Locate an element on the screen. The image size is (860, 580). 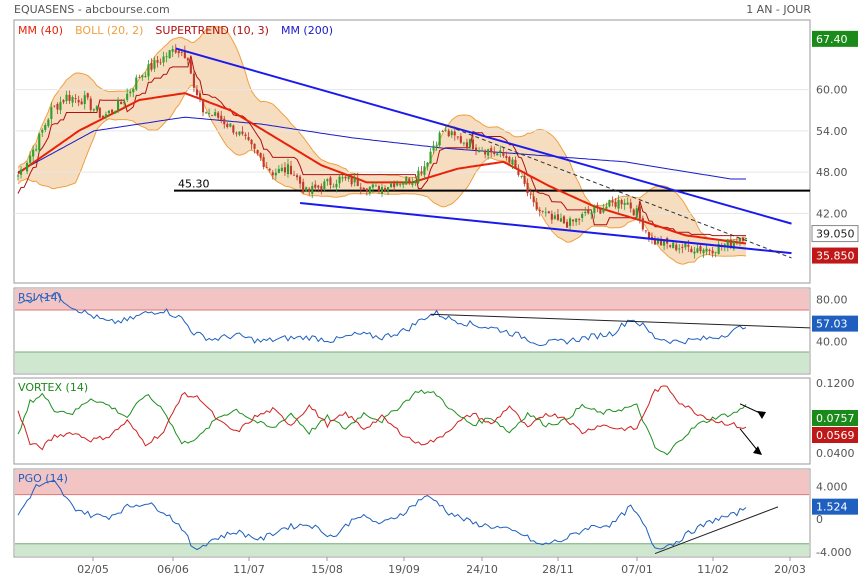
rsi-panel: 80.00 40.00 RSI (14) 57.03 is located at coordinates (436, 331).